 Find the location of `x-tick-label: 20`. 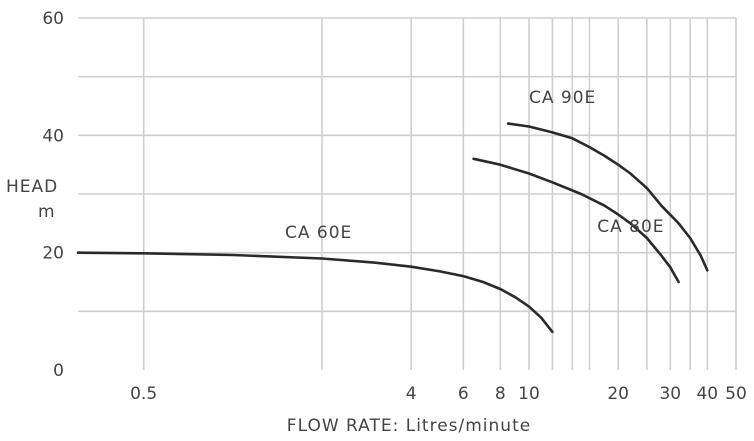

x-tick-label: 20 is located at coordinates (618, 394).